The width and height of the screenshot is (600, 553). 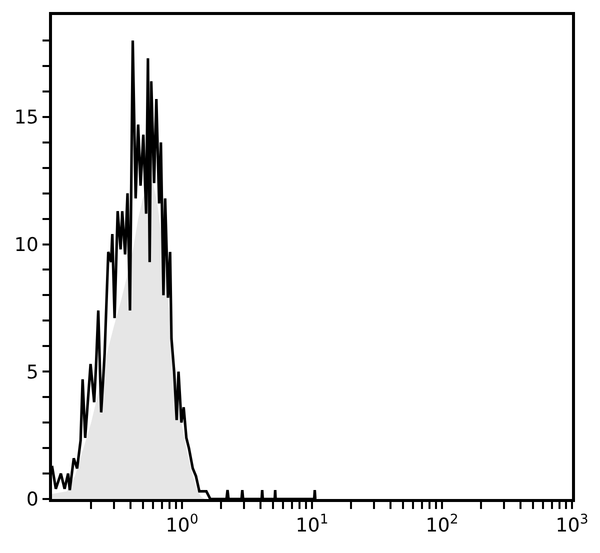 I want to click on x-tick-label: 10$^{2}$, so click(x=442, y=524).